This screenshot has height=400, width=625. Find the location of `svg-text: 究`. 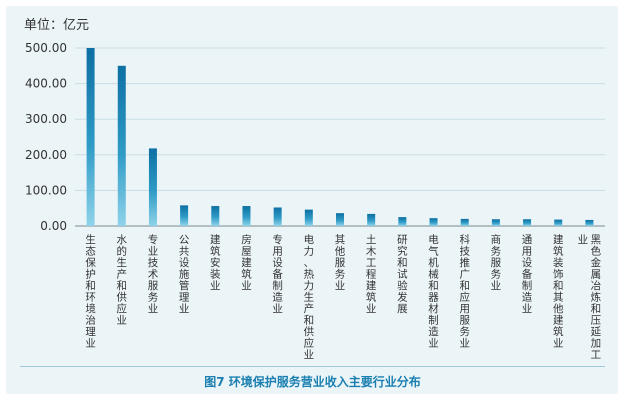

svg-text: 究 is located at coordinates (402, 251).